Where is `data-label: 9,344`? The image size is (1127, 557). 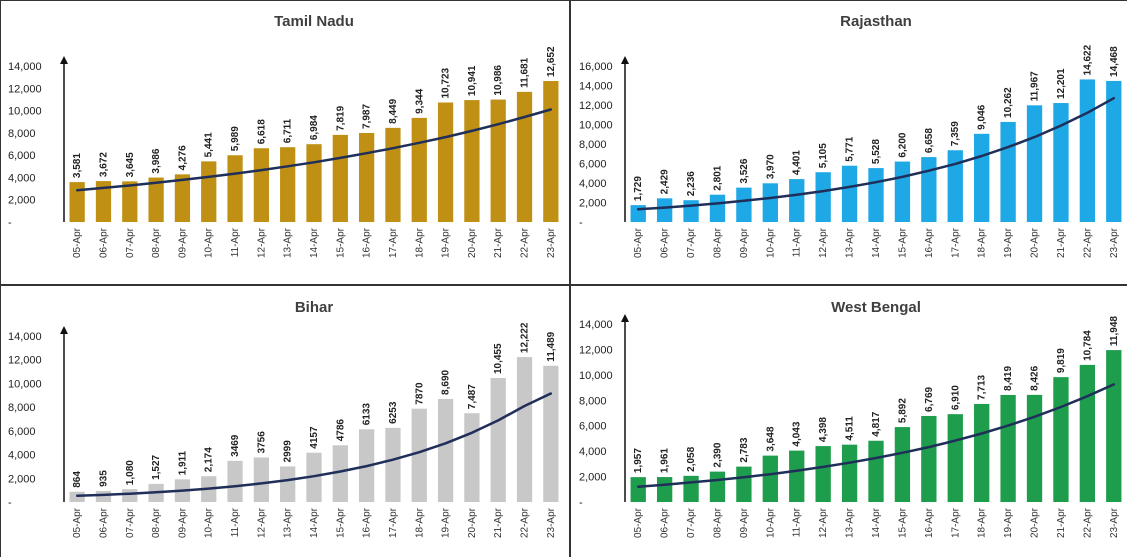 data-label: 9,344 is located at coordinates (419, 100).